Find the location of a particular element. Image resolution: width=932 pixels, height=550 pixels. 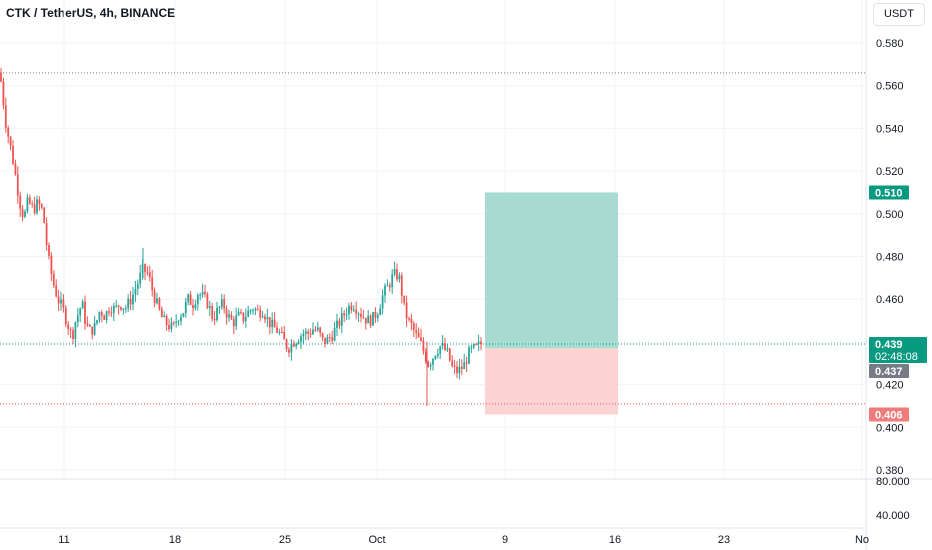

y-tick-label: 0.580 is located at coordinates (890, 44).